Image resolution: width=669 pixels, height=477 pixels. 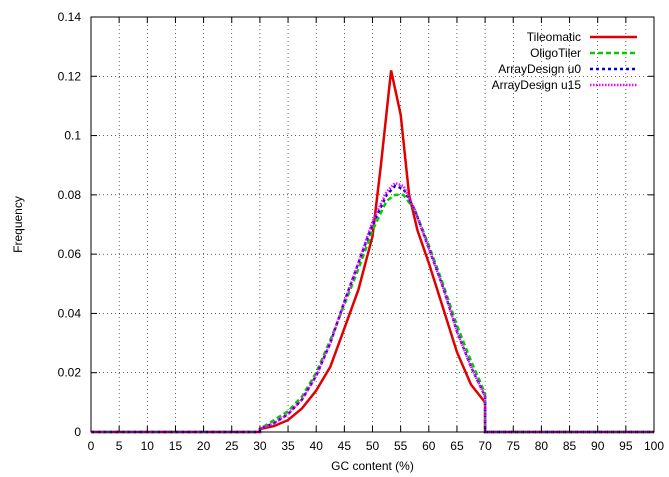 What do you see at coordinates (317, 446) in the screenshot?
I see `x-tick-label: 40` at bounding box center [317, 446].